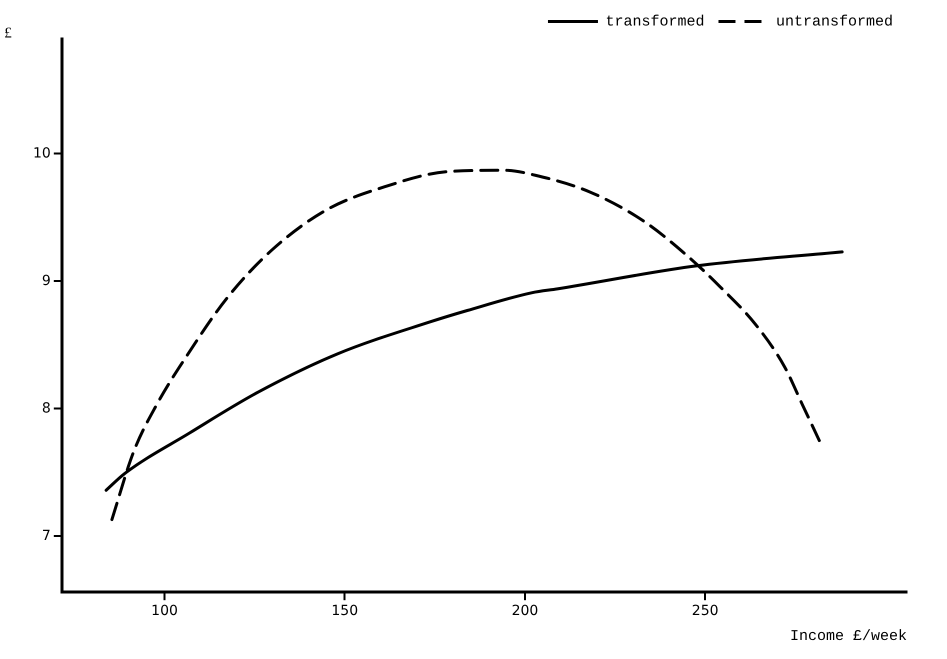  I want to click on y-tick-label: 8, so click(46, 408).